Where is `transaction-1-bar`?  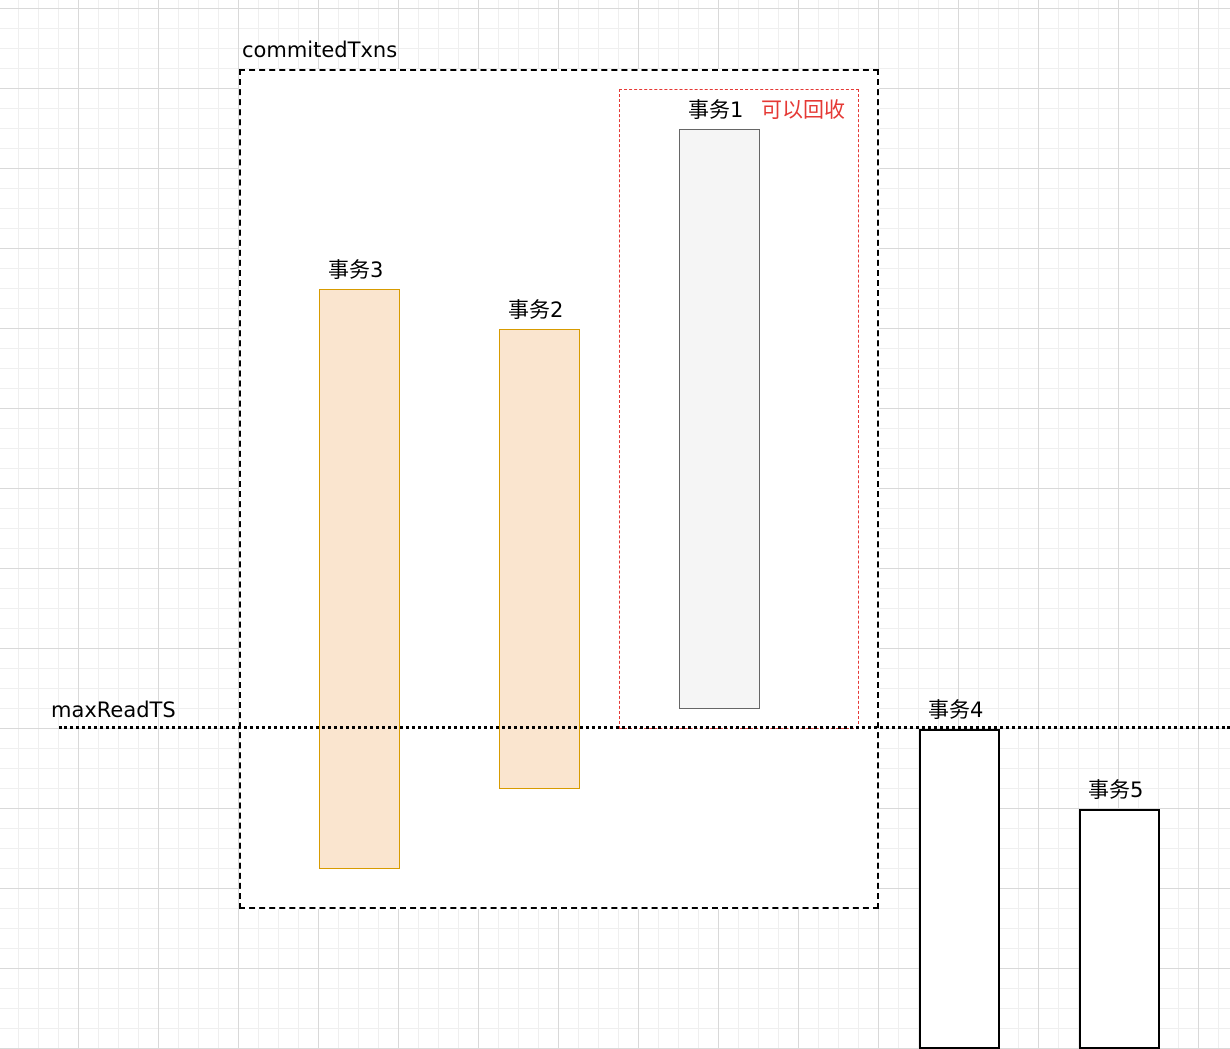
transaction-1-bar is located at coordinates (719, 419).